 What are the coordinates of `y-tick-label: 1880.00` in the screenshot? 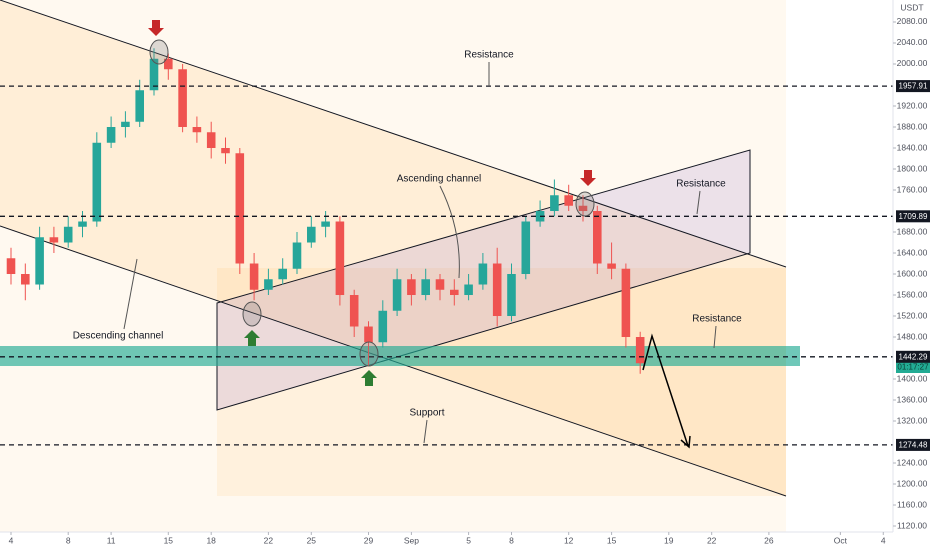 It's located at (912, 126).